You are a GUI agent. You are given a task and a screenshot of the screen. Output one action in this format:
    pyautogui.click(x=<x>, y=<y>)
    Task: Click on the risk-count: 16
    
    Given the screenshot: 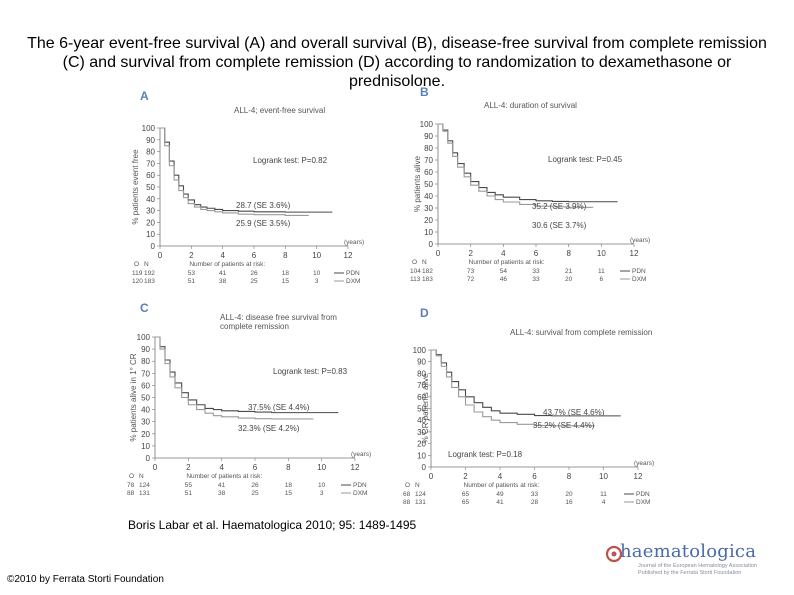 What is the action you would take?
    pyautogui.click(x=569, y=502)
    